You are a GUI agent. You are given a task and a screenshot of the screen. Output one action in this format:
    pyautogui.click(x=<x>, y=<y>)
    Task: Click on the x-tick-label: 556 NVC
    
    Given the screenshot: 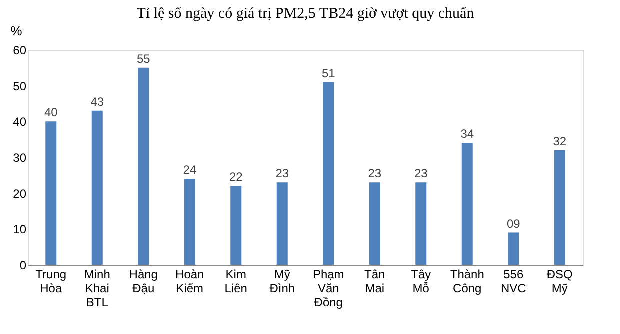 What is the action you would take?
    pyautogui.click(x=513, y=282)
    